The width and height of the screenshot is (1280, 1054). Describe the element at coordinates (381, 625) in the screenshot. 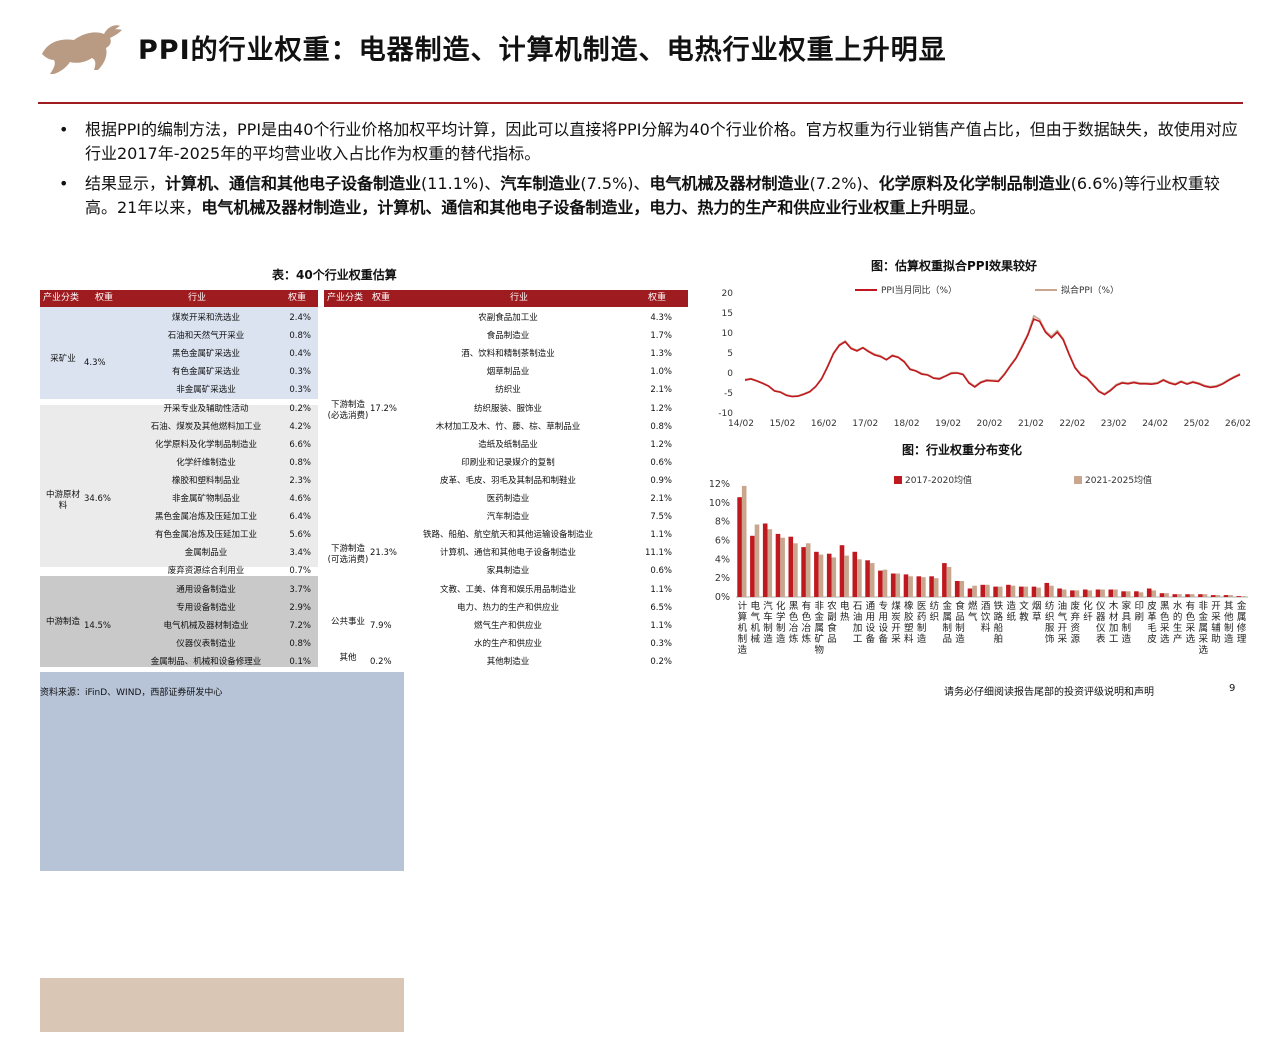

I see `right-group-weight: 7.9%` at that location.